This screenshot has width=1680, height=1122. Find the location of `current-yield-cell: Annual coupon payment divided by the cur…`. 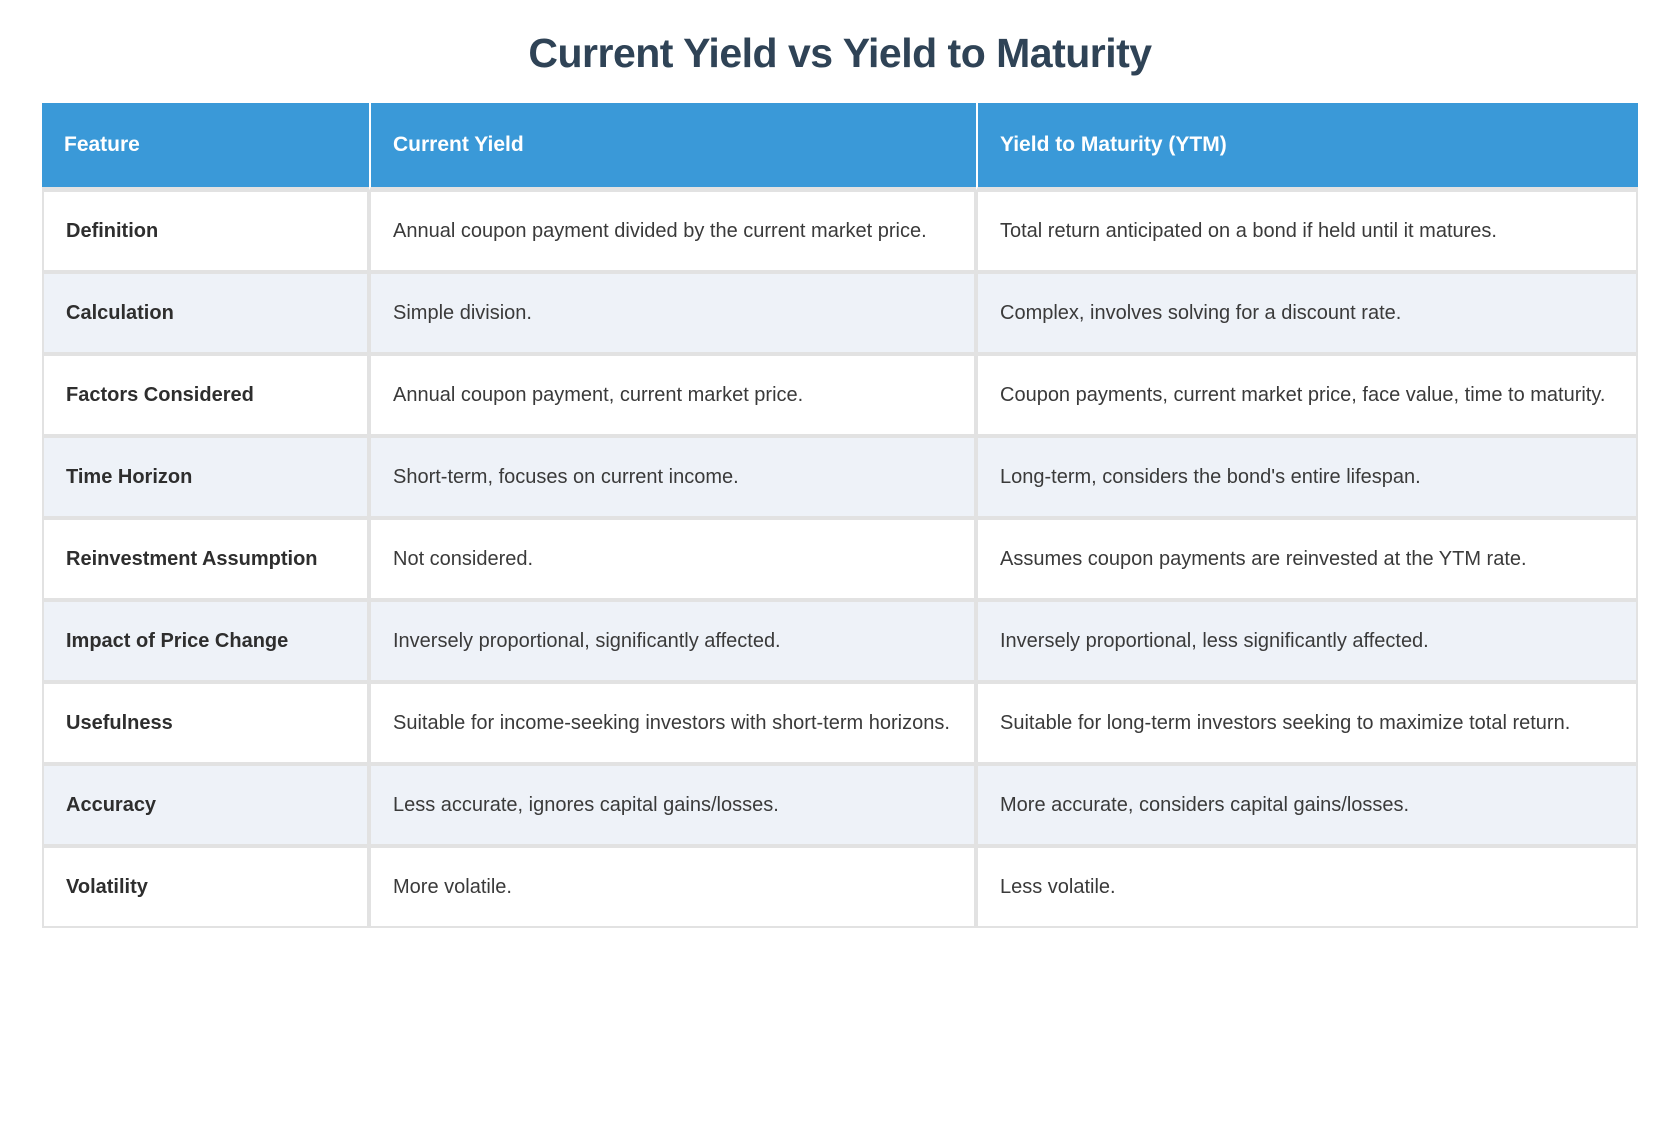

current-yield-cell: Annual coupon payment divided by the cur… is located at coordinates (672, 231).